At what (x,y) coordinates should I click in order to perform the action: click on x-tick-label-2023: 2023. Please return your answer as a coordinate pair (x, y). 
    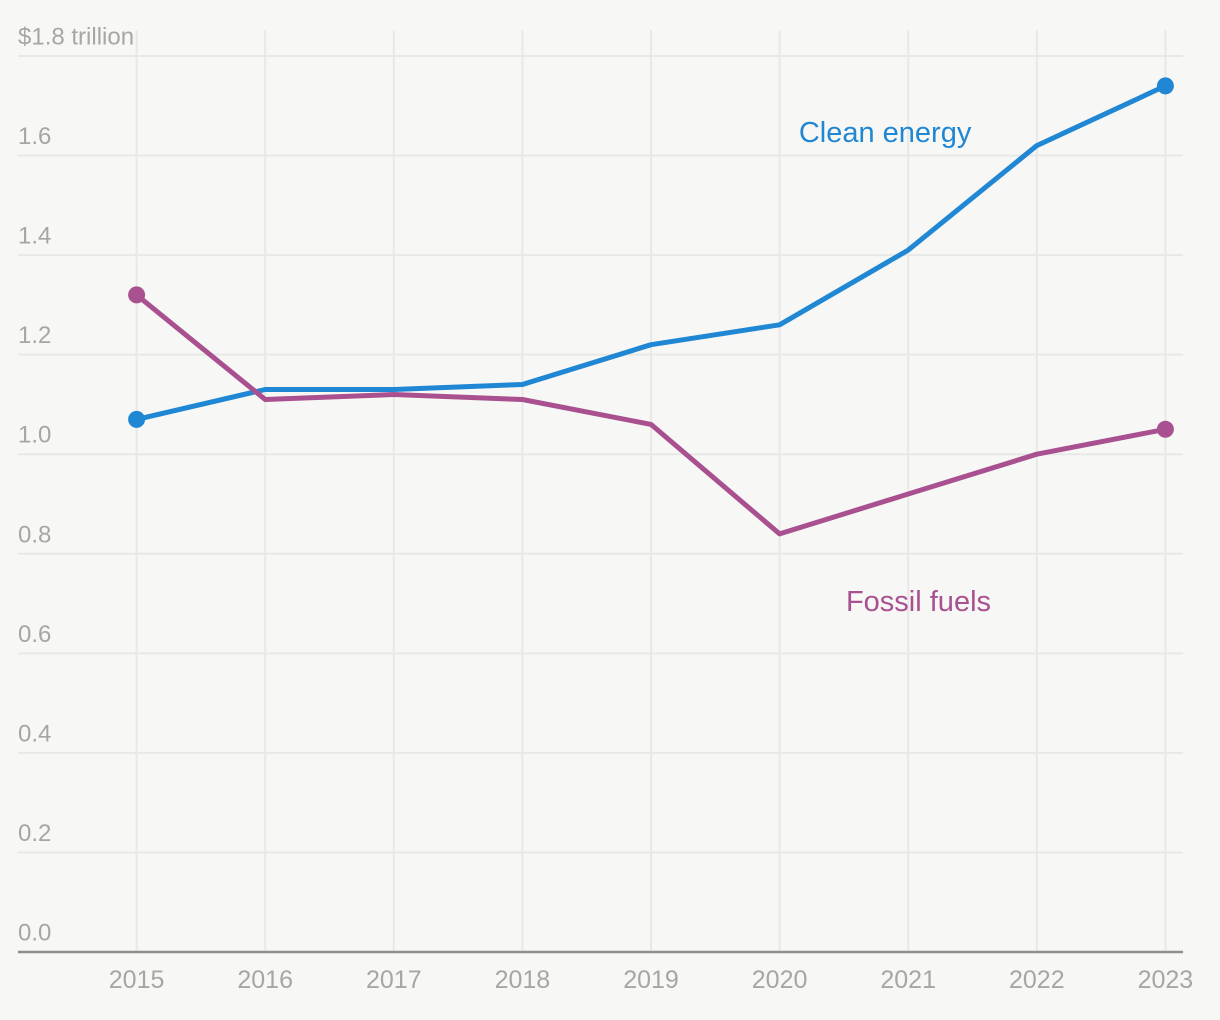
    Looking at the image, I should click on (1166, 980).